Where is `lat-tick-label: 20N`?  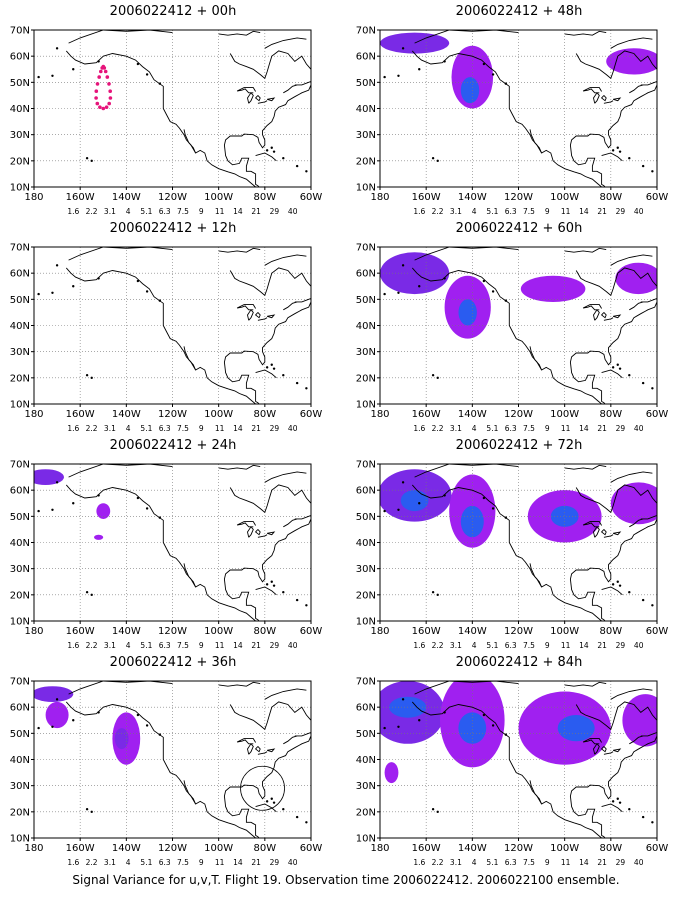
lat-tick-label: 20N is located at coordinates (366, 812).